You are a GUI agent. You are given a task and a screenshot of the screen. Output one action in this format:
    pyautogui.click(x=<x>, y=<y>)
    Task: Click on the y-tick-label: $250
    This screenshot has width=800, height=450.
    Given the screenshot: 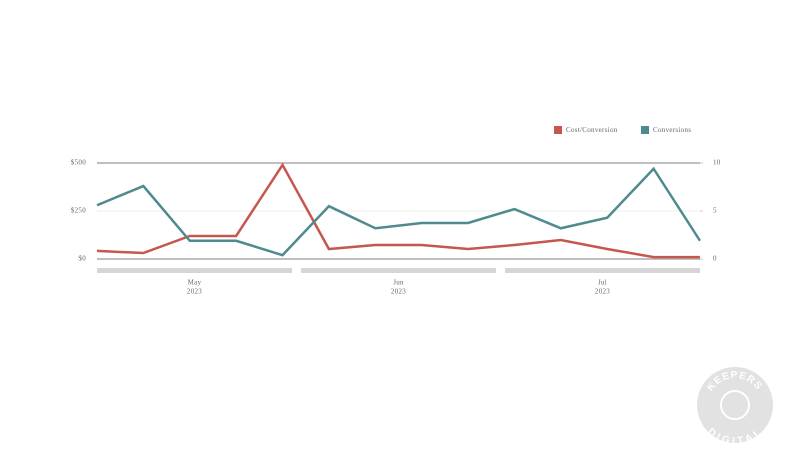 What is the action you would take?
    pyautogui.click(x=78, y=211)
    